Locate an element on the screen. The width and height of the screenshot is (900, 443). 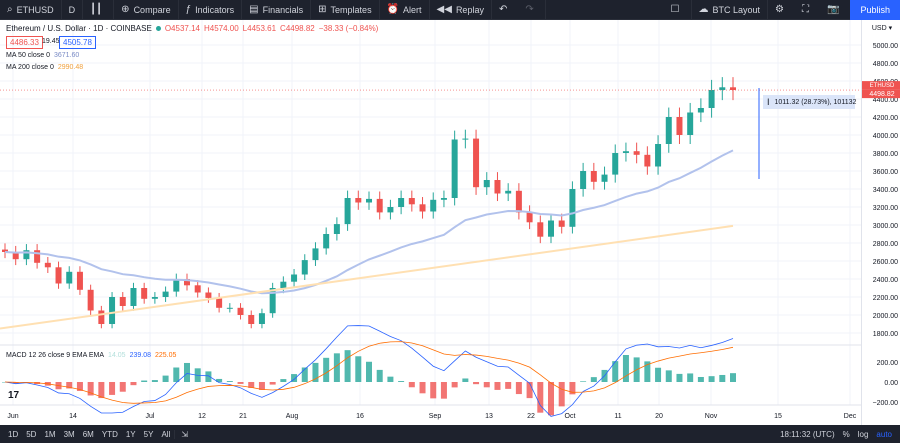
replay-button: ◀◀ Replay is located at coordinates (461, 10).